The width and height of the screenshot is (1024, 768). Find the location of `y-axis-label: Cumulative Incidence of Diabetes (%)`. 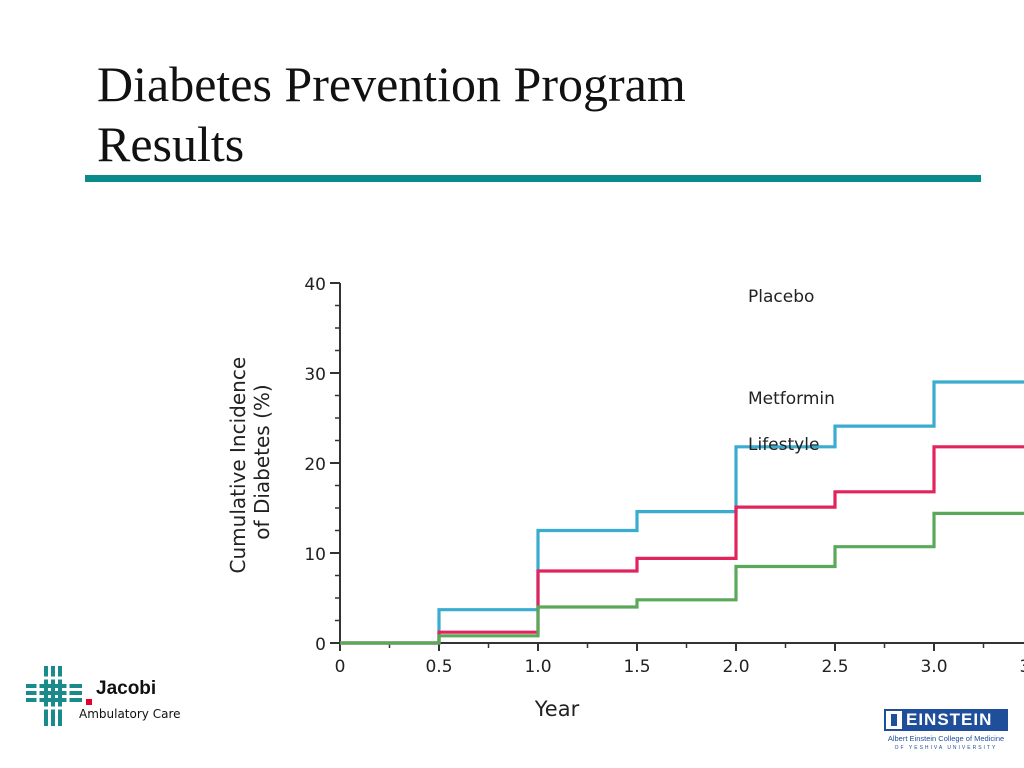

y-axis-label: Cumulative Incidence of Diabetes (%) is located at coordinates (250, 462).